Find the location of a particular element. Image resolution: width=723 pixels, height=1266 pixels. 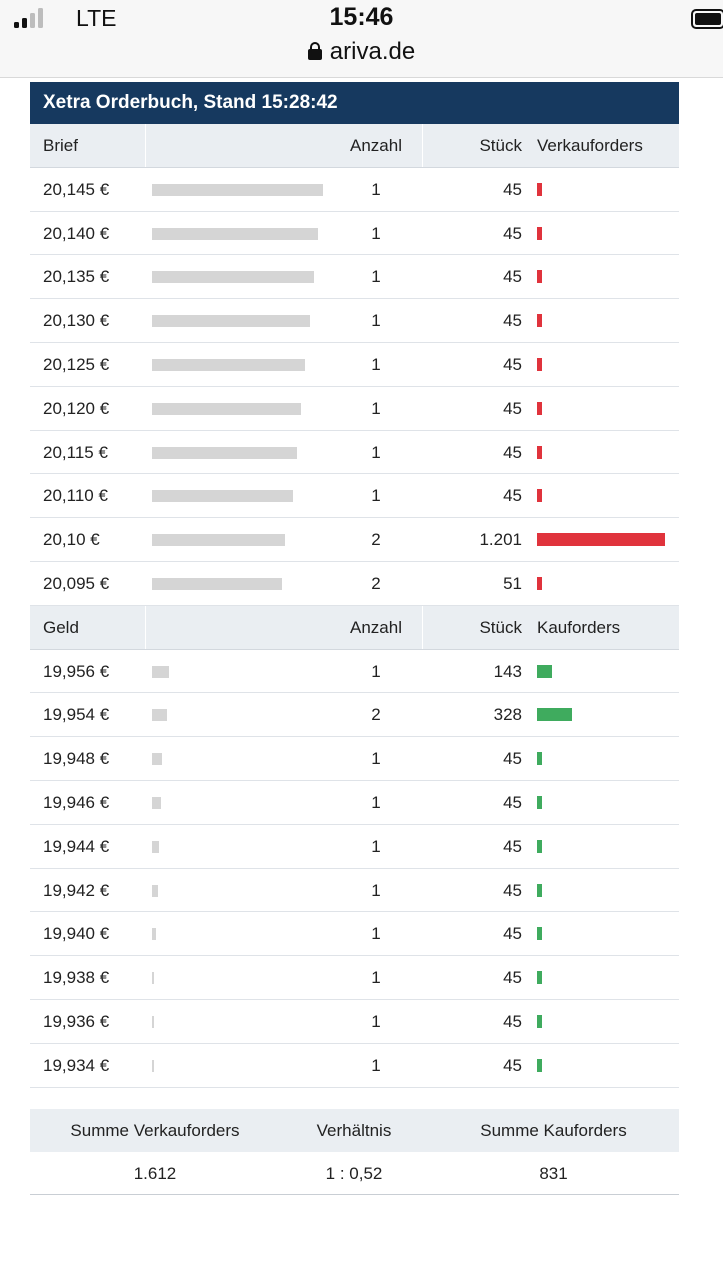

buy-header-row: Geld Anzahl Stück Kauforders is located at coordinates (354, 627).